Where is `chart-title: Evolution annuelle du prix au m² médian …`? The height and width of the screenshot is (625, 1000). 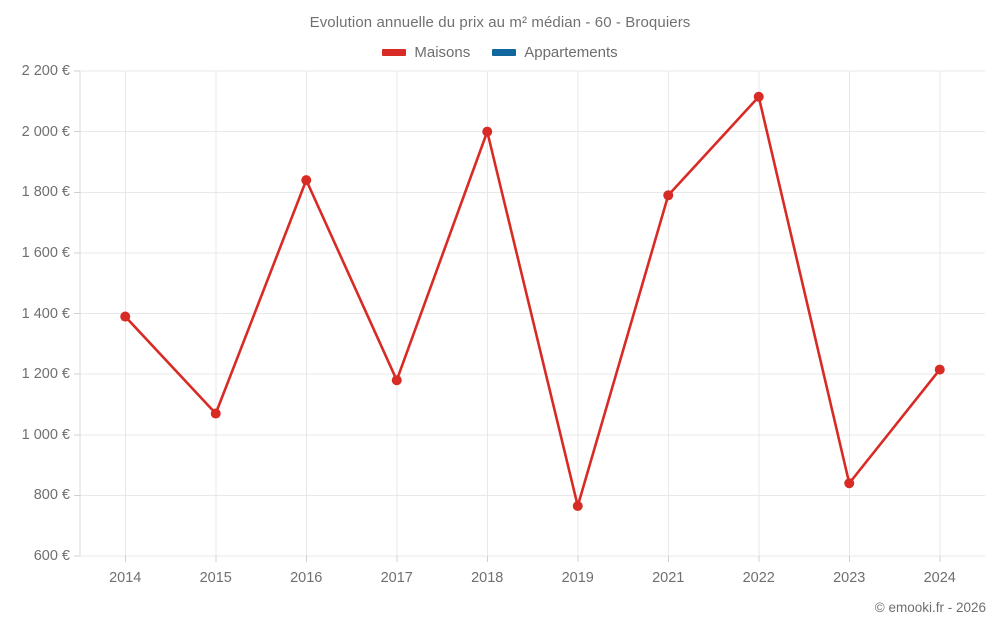
chart-title: Evolution annuelle du prix au m² médian … is located at coordinates (500, 22).